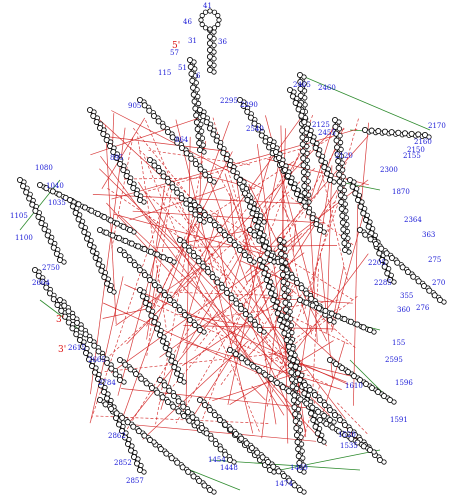  What do you see at coordinates (62, 350) in the screenshot?
I see `strand-end-label: 3'` at bounding box center [62, 350].